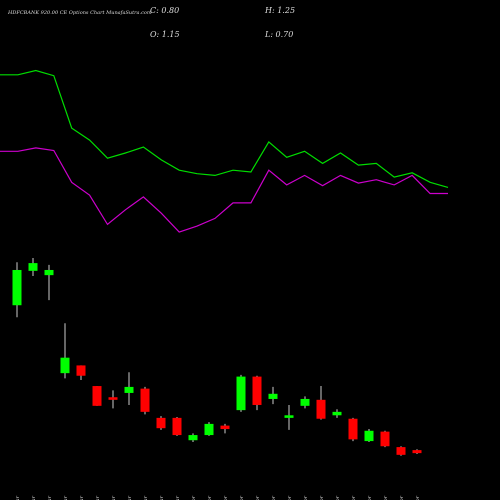 This screenshot has height=500, width=500. I want to click on x-tick-label: 25 Mar, so click(130, 497).